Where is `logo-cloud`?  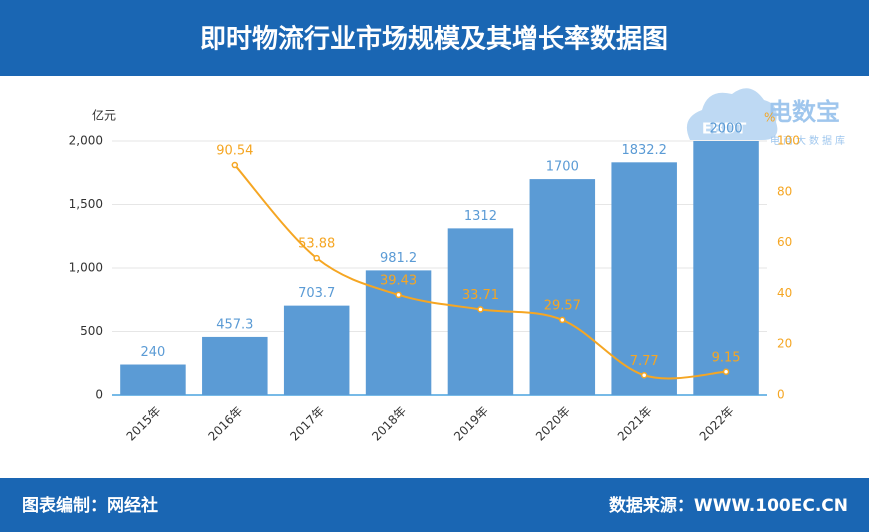
logo-cloud is located at coordinates (732, 114).